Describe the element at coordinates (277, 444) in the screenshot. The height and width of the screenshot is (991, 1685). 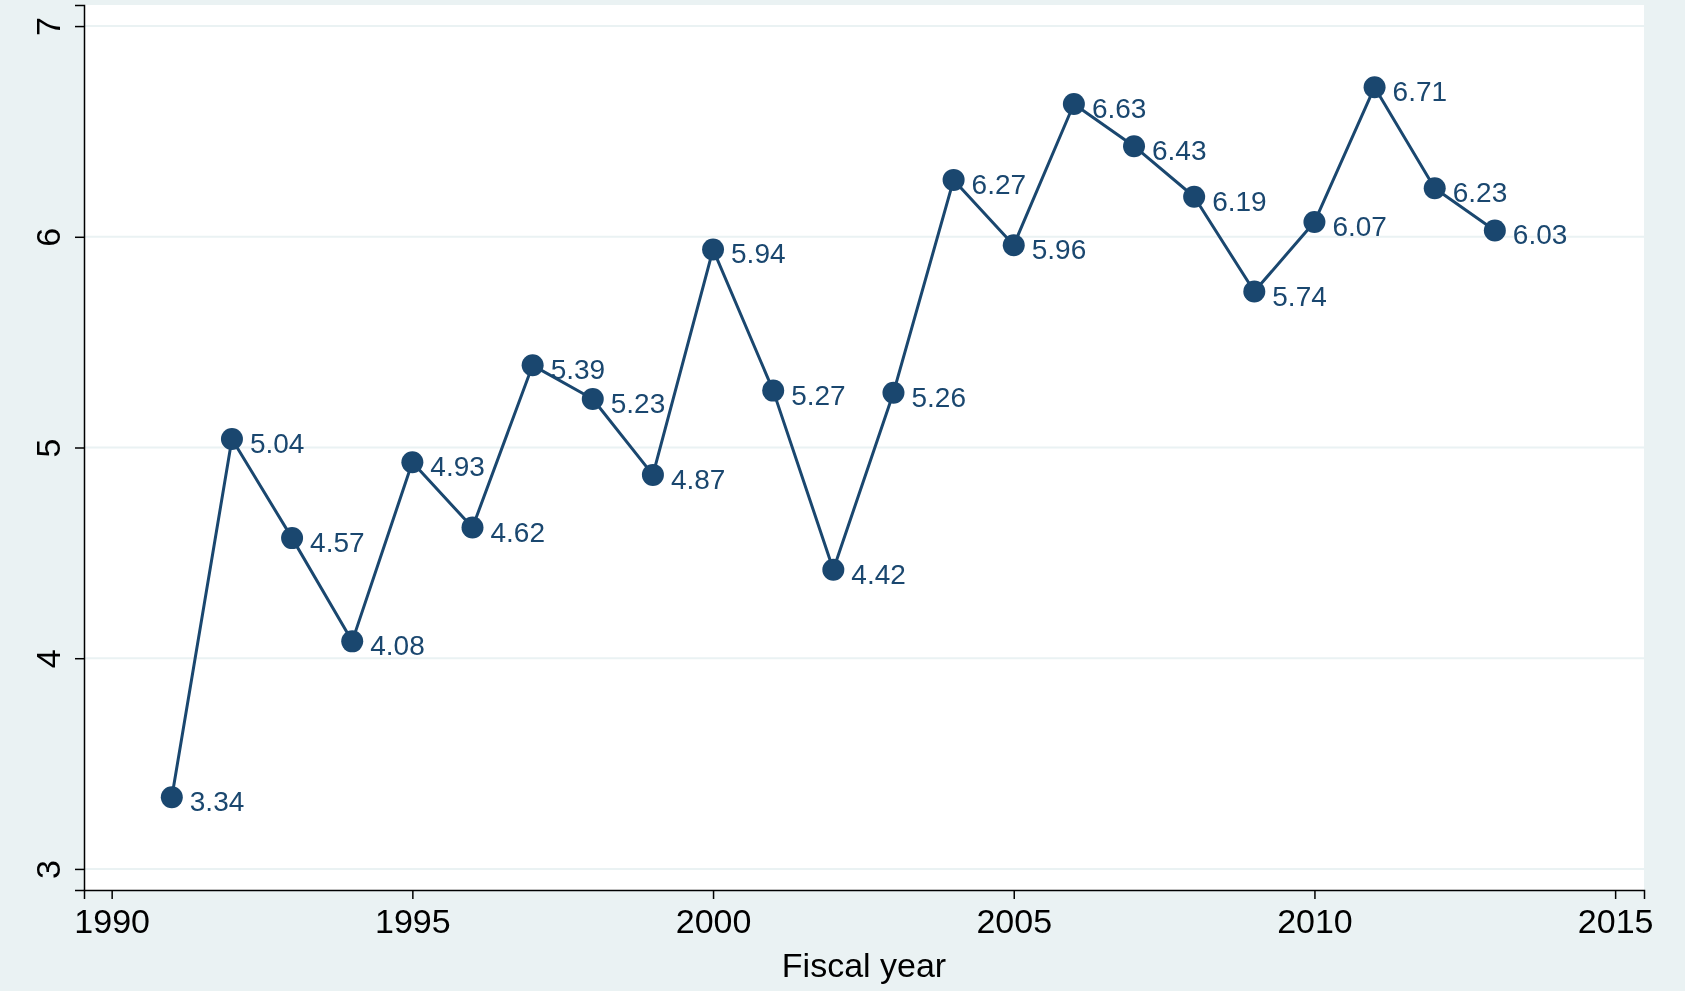
I see `data-label: 5.04` at that location.